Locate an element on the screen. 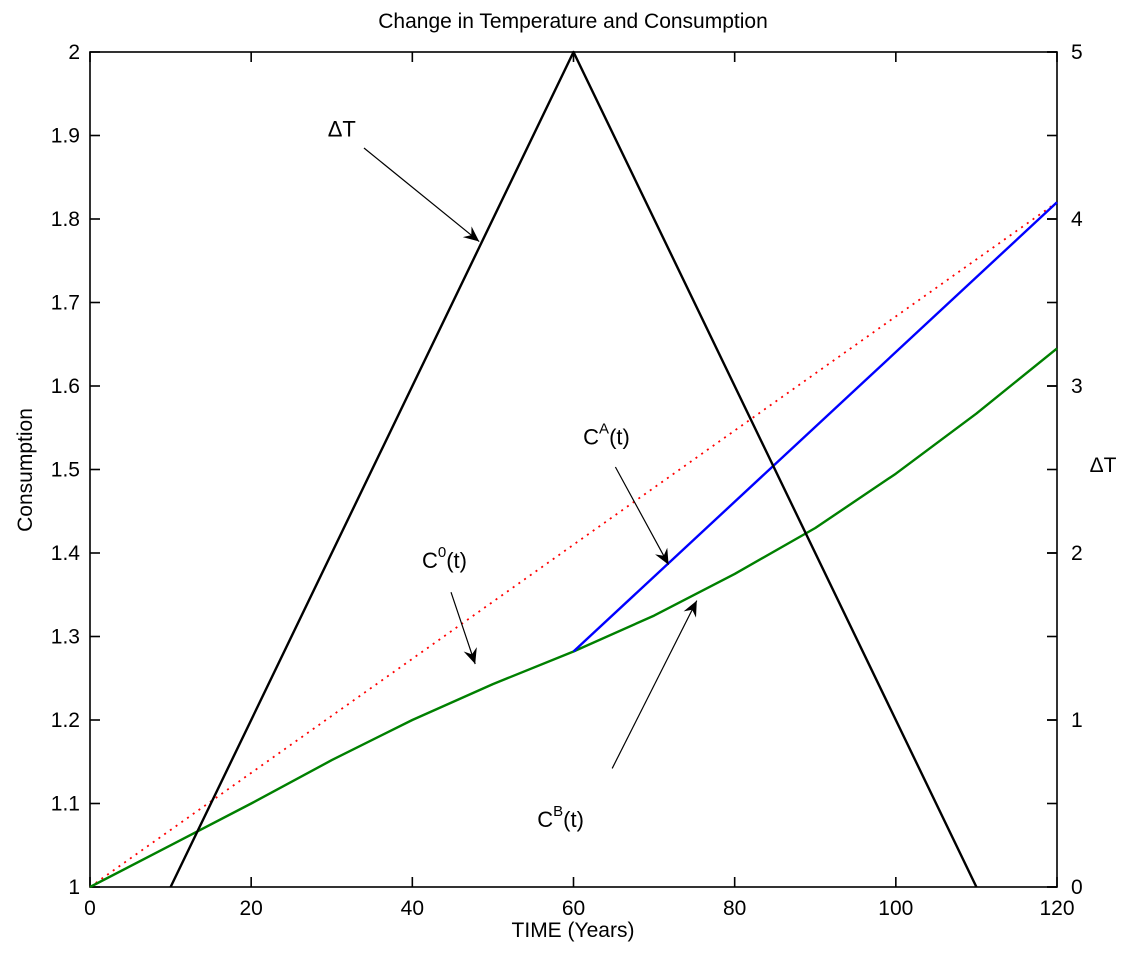 Image resolution: width=1123 pixels, height=955 pixels. y-axis-label: Consumption is located at coordinates (25, 470).